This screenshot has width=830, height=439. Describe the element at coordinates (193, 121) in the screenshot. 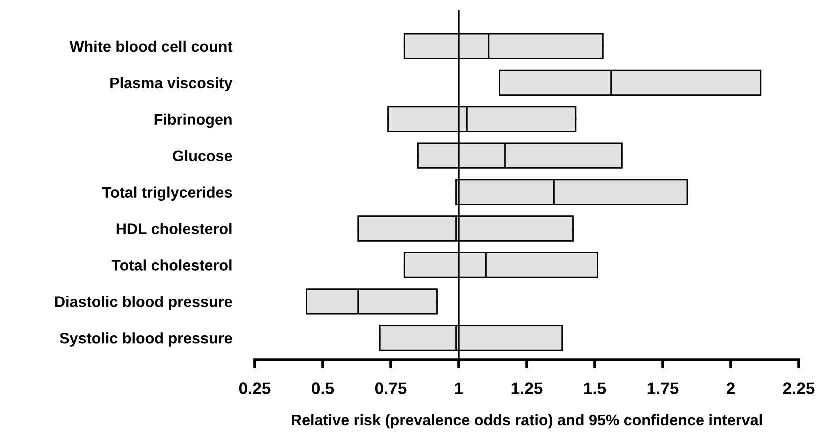

I see `y-tick-label: Fibrinogen` at that location.